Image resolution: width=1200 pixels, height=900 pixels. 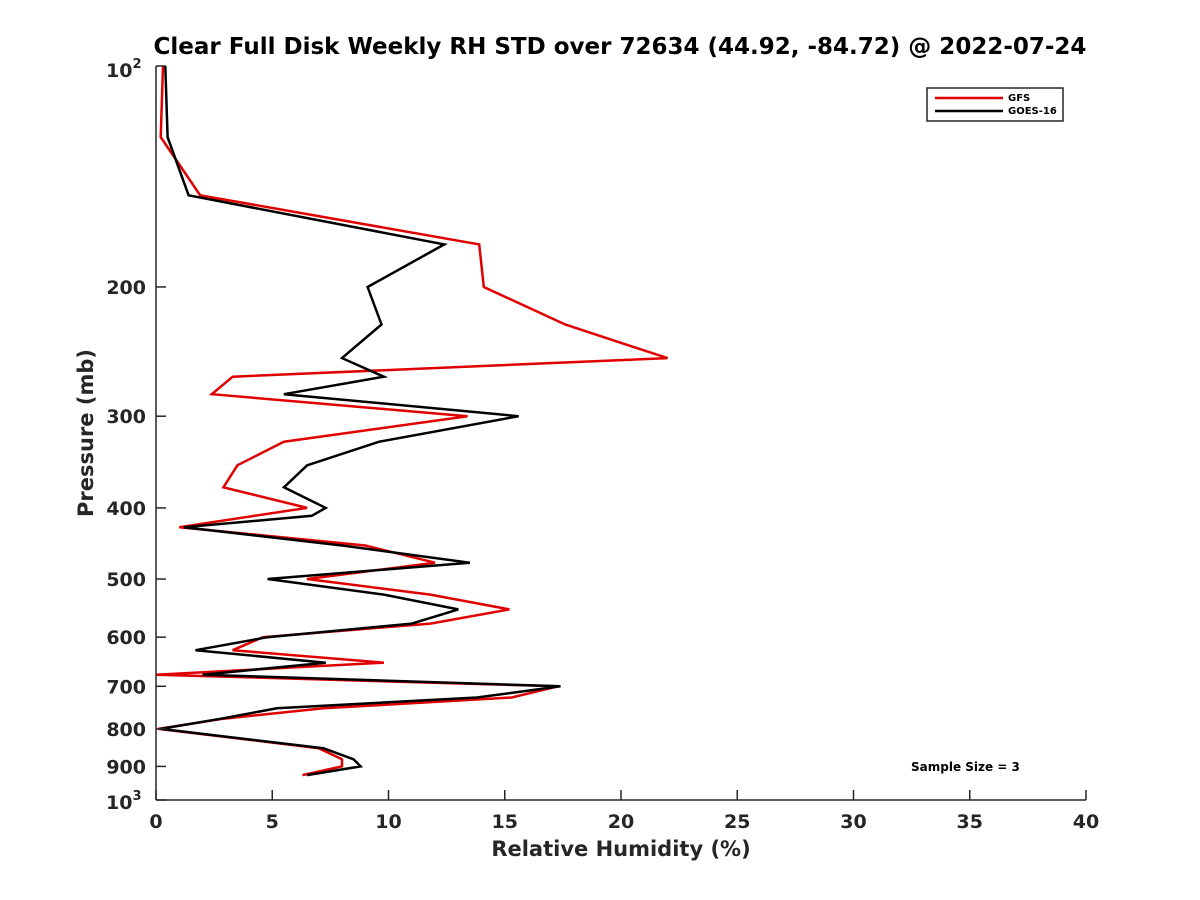 I want to click on y-axis-label: Pressure (mb), so click(x=86, y=433).